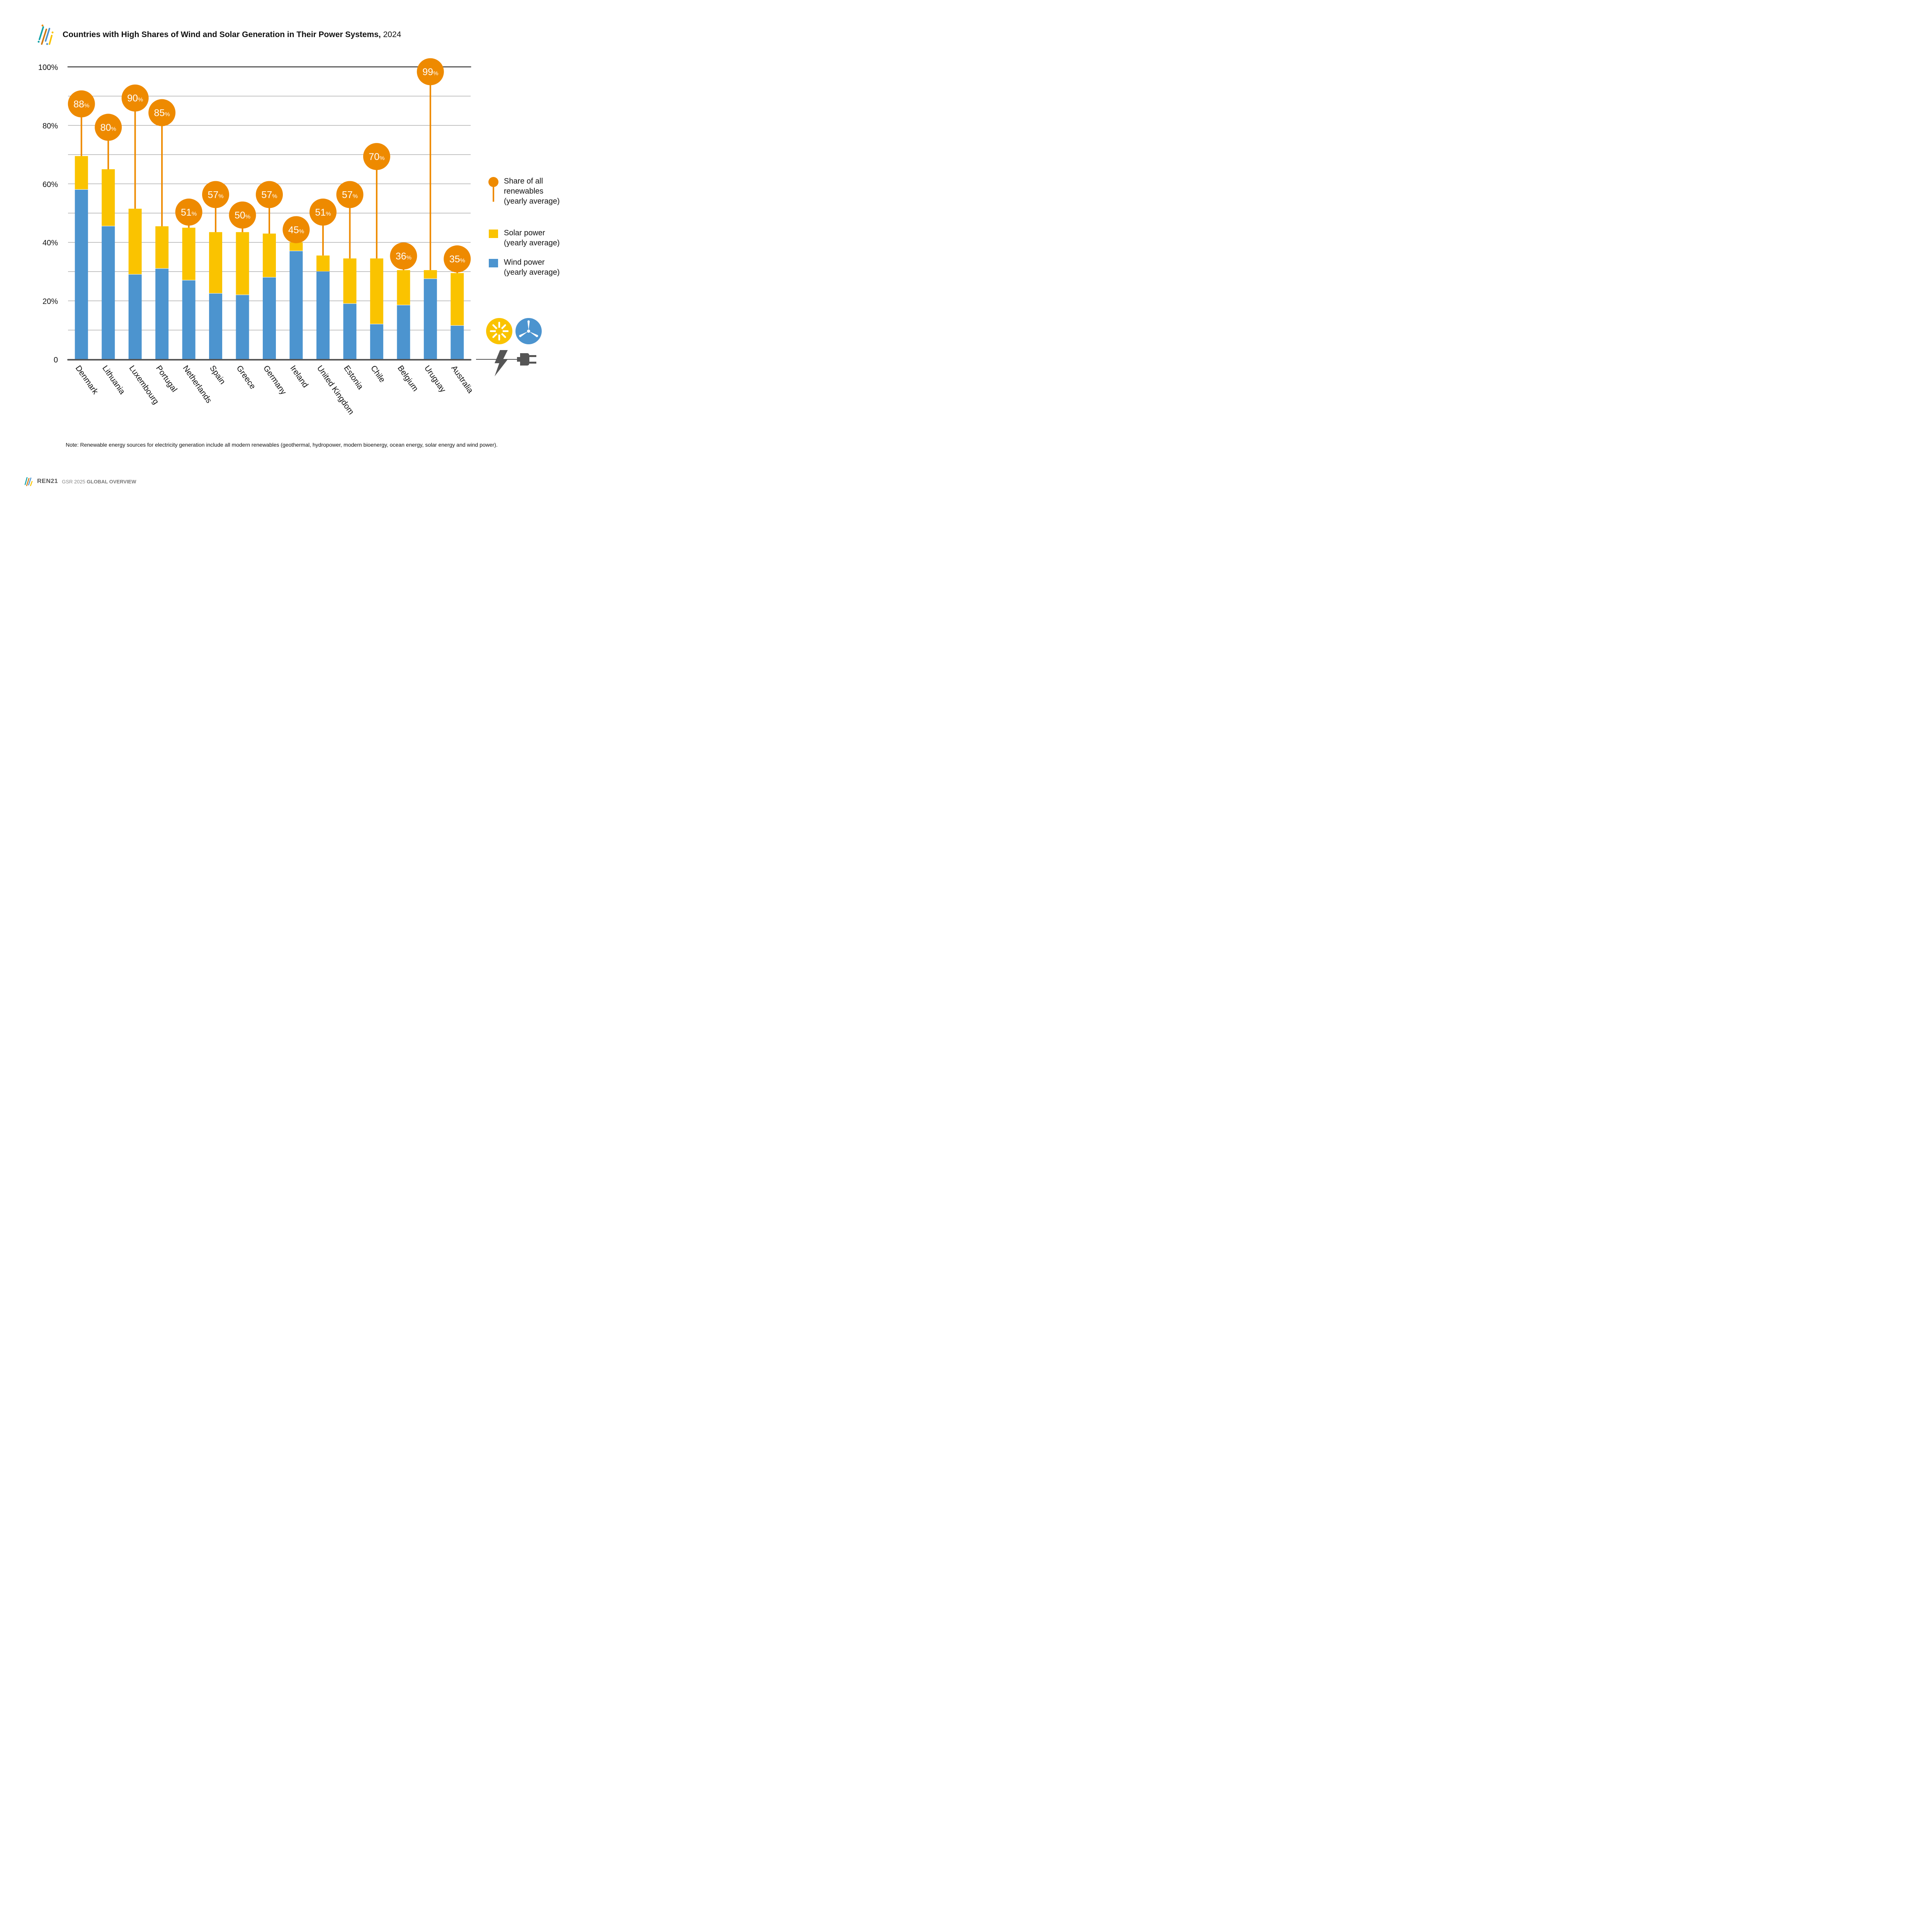 The width and height of the screenshot is (1932, 1932). I want to click on decorative-icons, so click(509, 347).